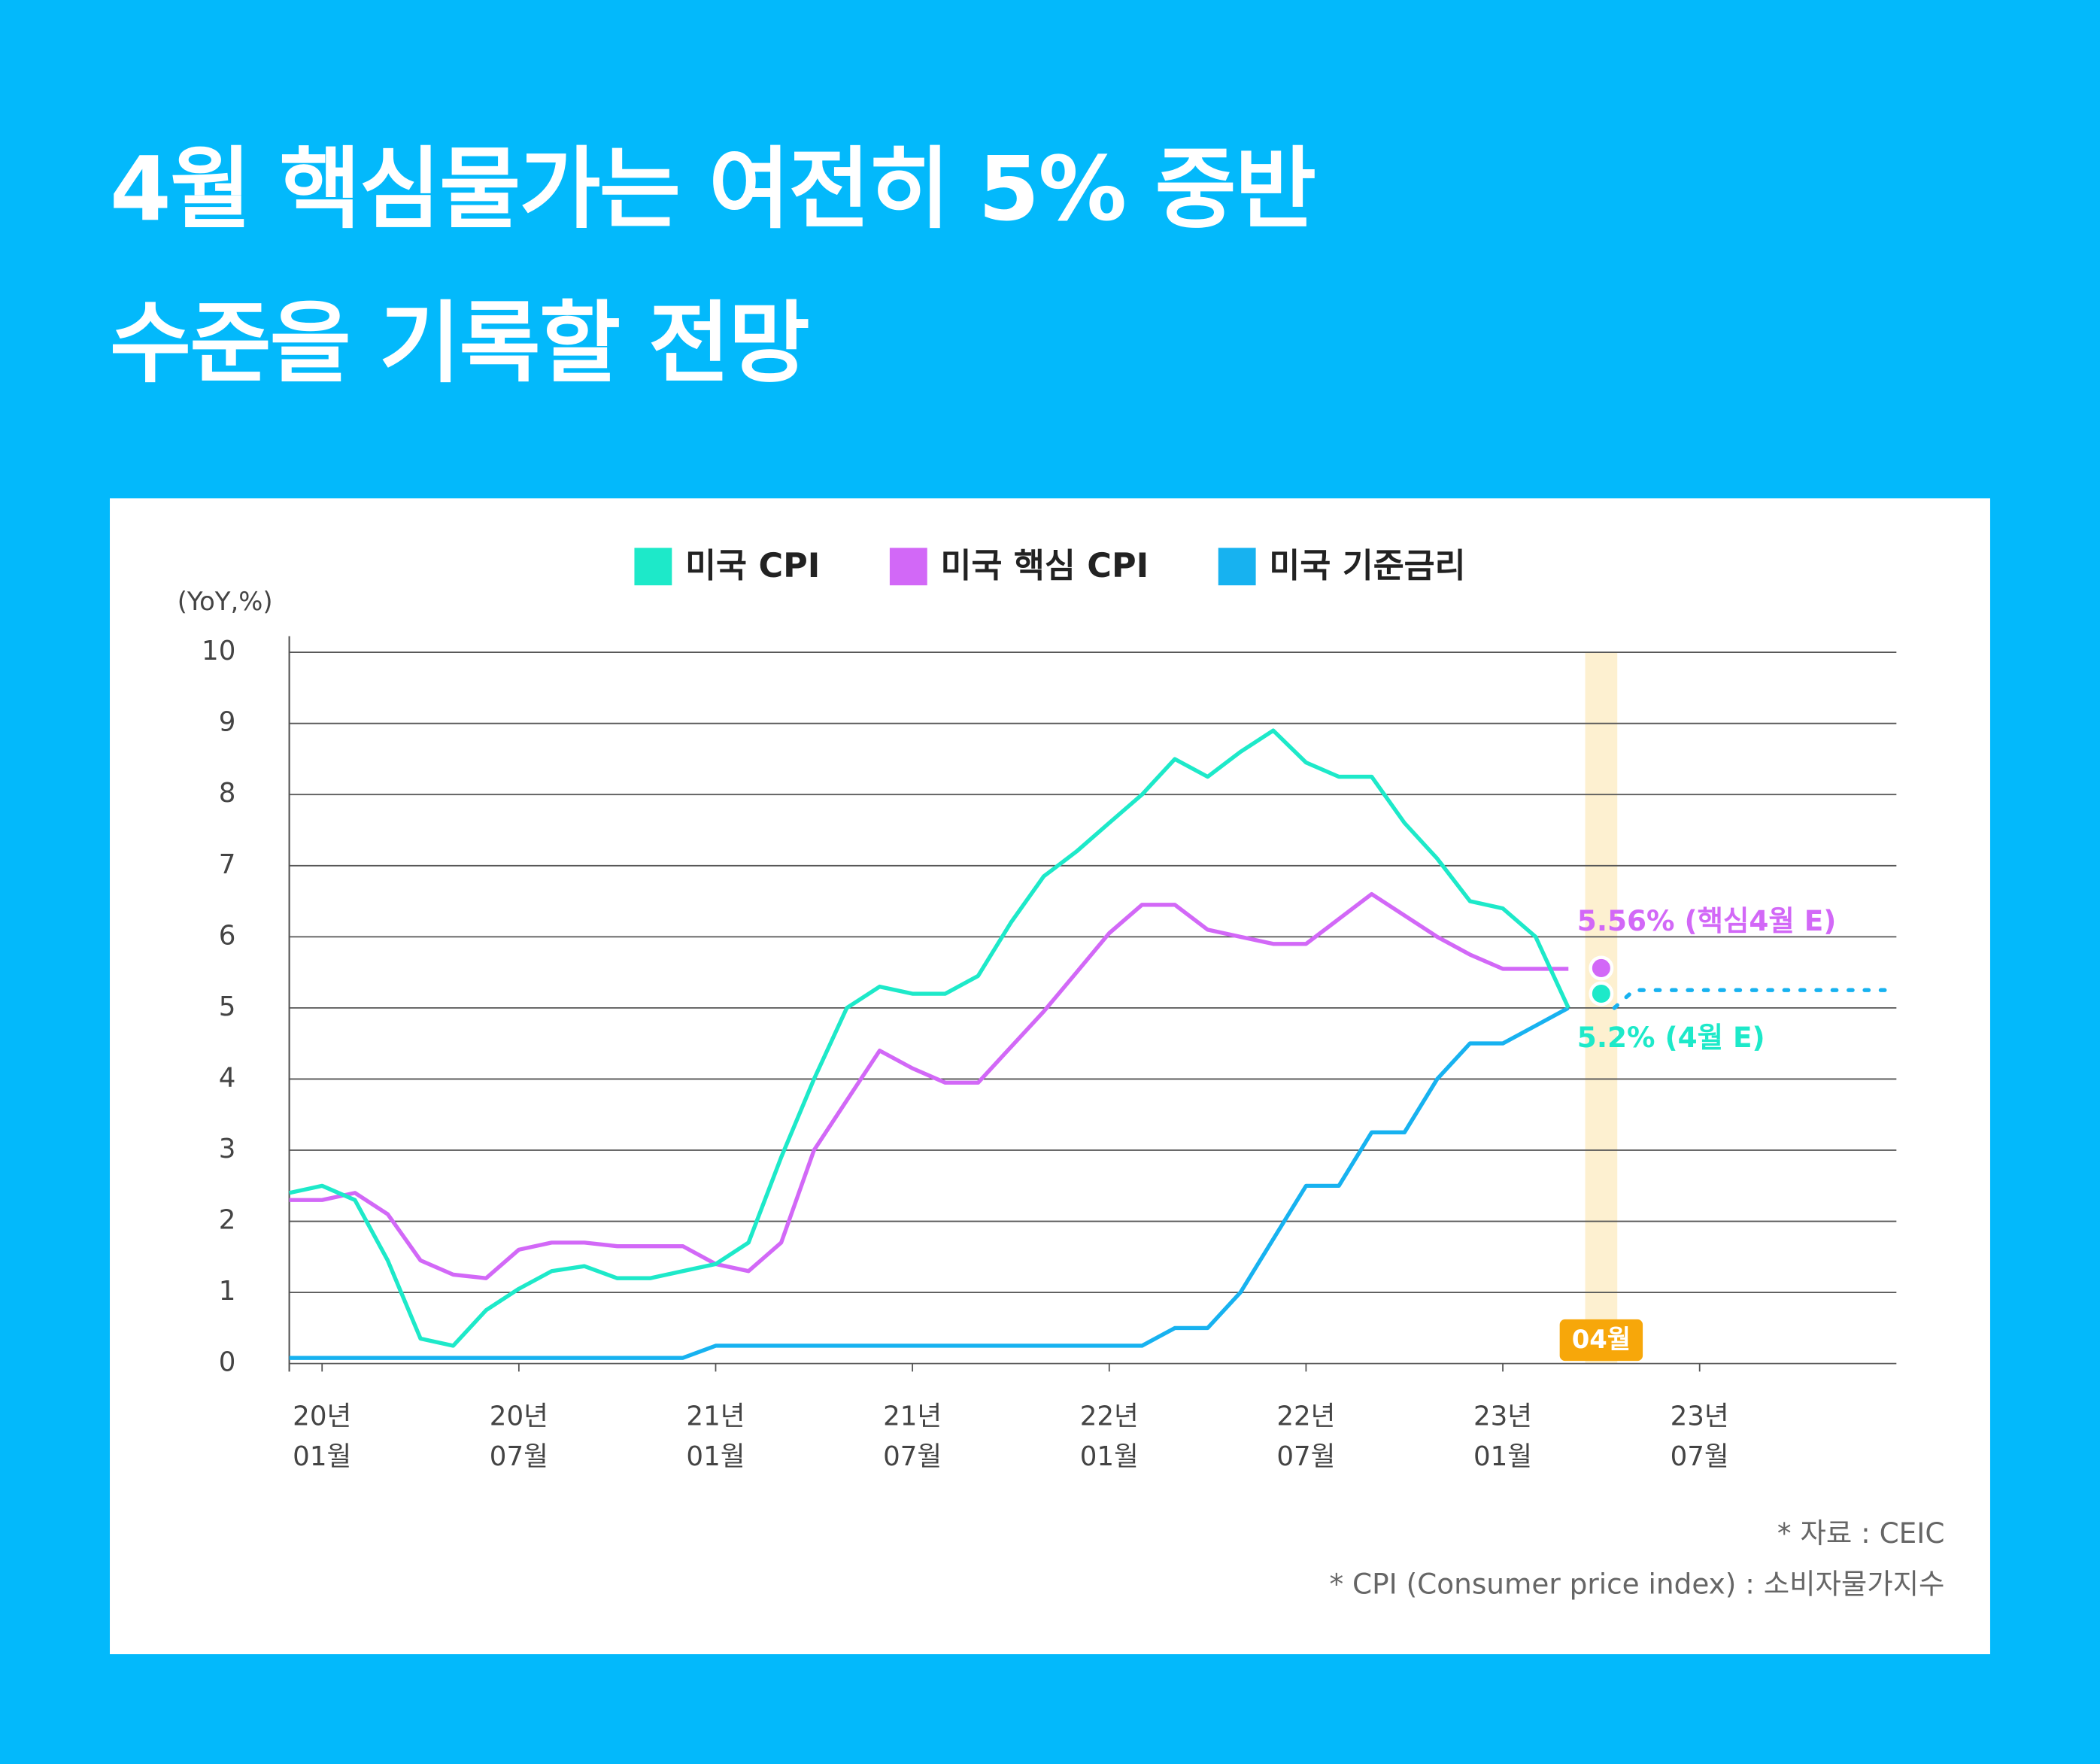 This screenshot has width=2100, height=1764. What do you see at coordinates (912, 1435) in the screenshot?
I see `x-tick-label: 21년 07월` at bounding box center [912, 1435].